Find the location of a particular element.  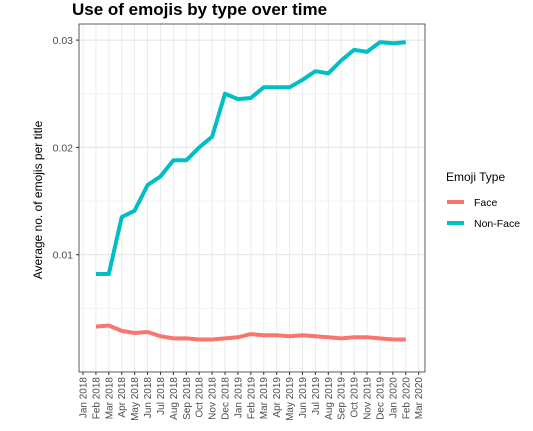

x-tick-label: Jun 2019 is located at coordinates (303, 398).